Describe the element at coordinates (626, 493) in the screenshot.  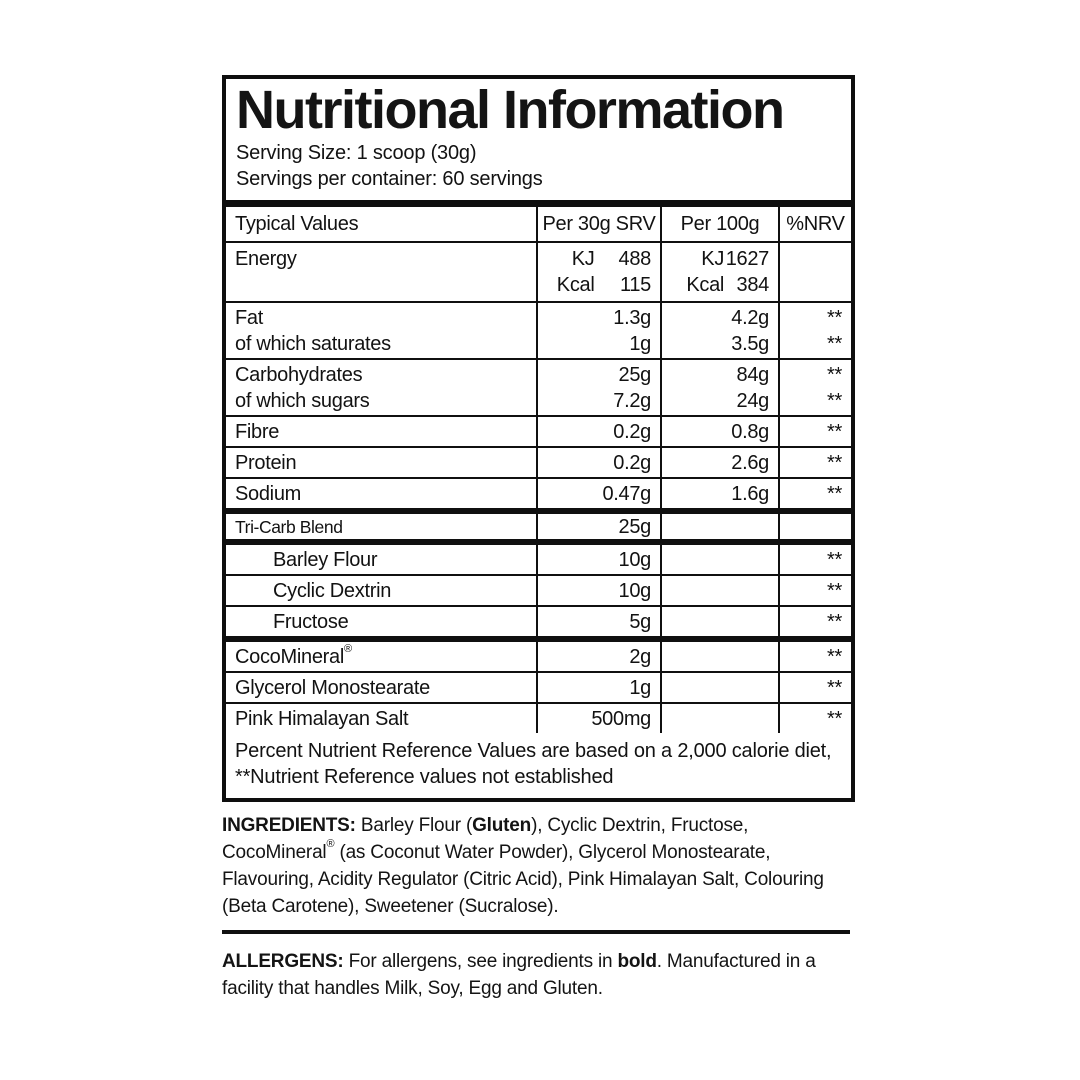
I see `cell-text: 0.47g` at that location.